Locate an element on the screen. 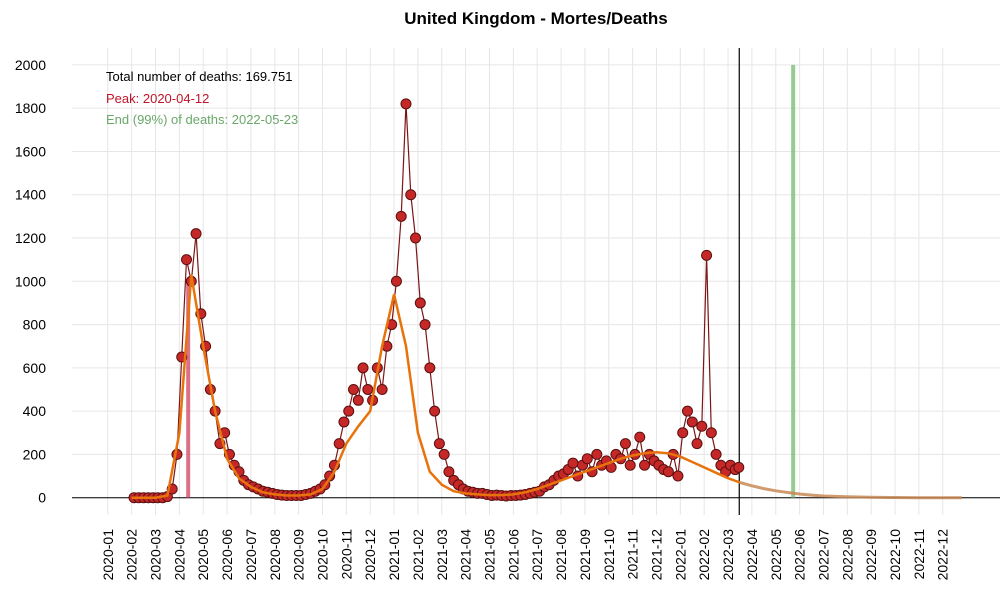 This screenshot has height=600, width=1000. x-tick-label: 2022-12 is located at coordinates (943, 555).